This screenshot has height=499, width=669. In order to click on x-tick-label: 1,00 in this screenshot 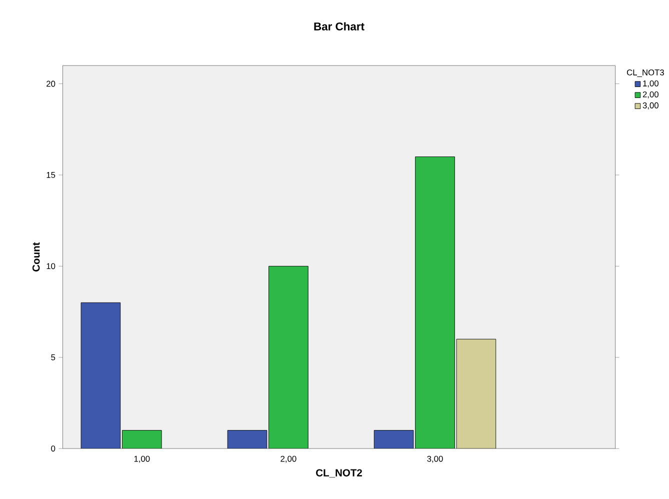, I will do `click(142, 459)`.